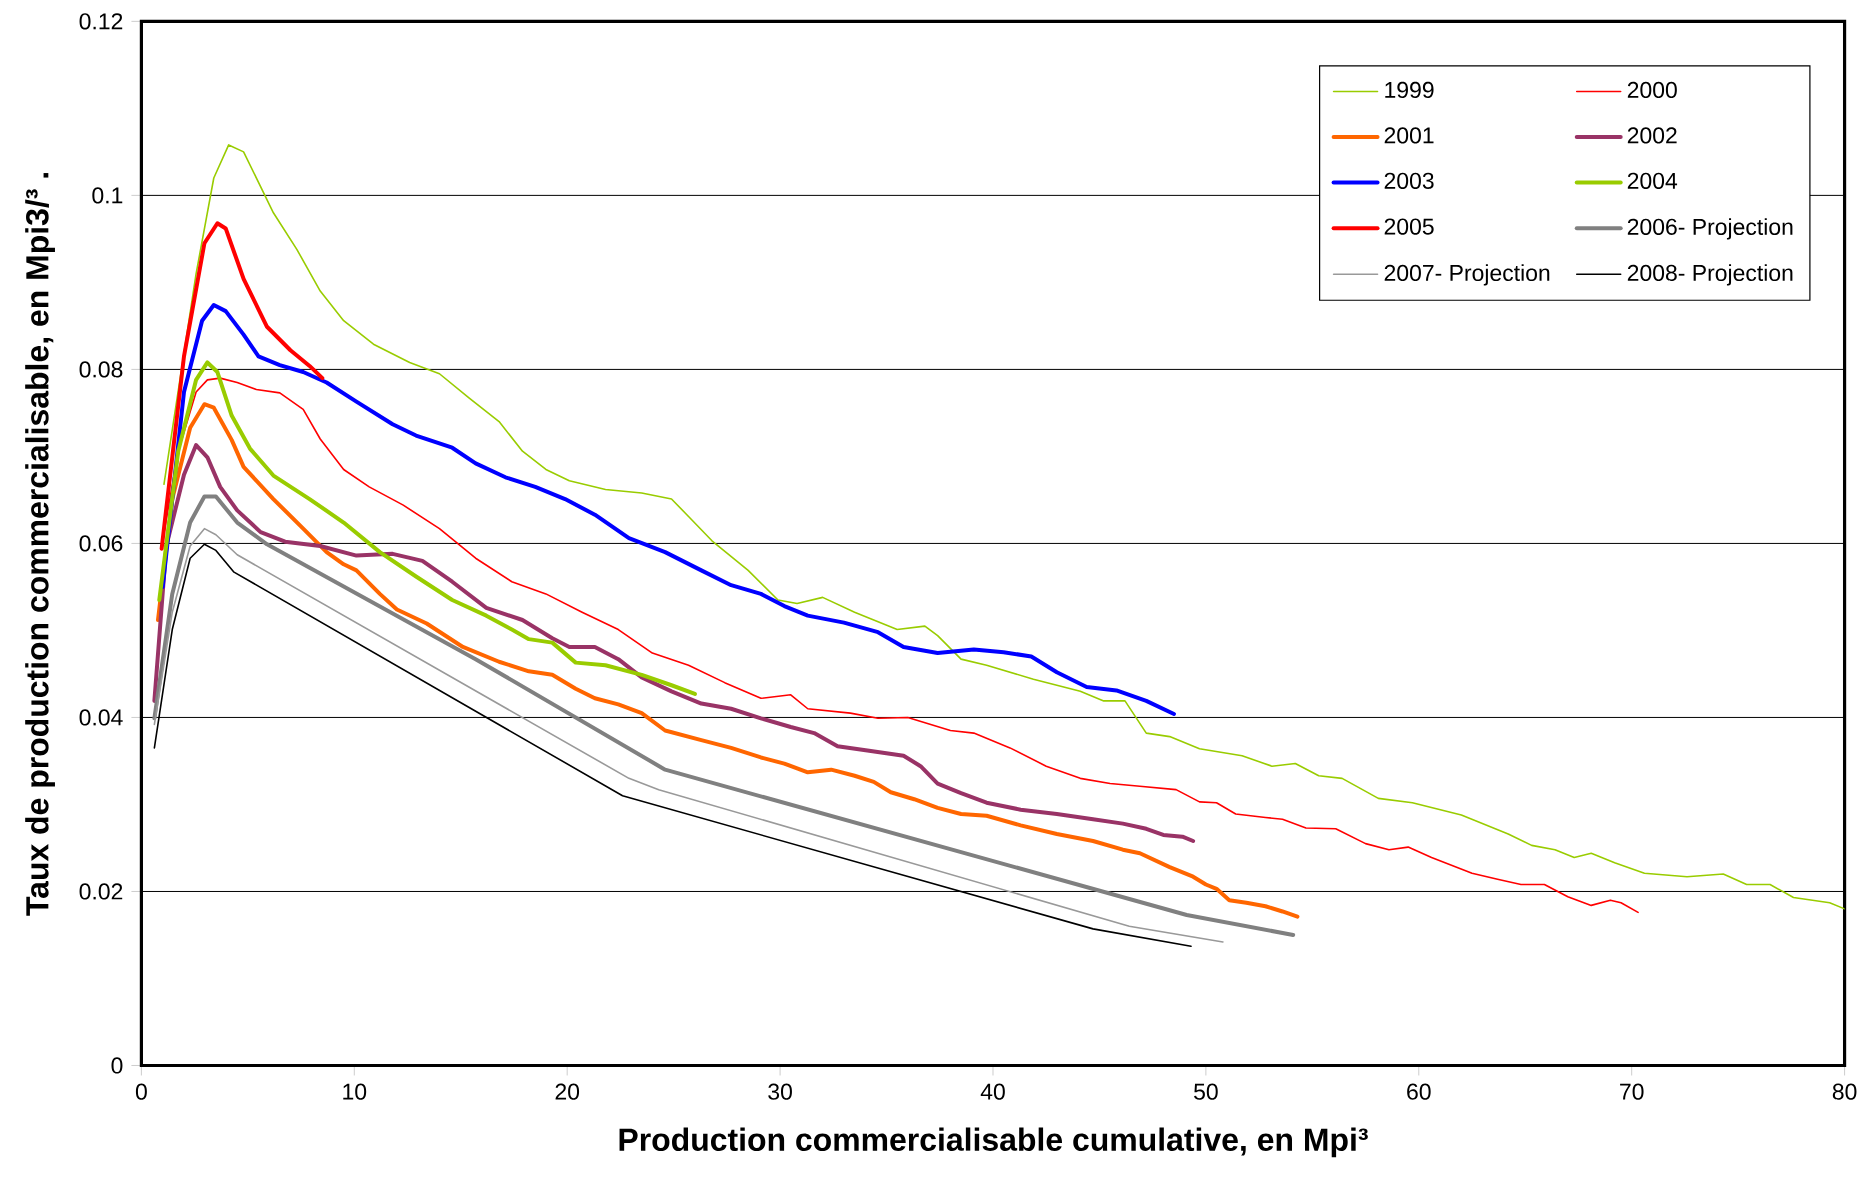 The width and height of the screenshot is (1865, 1178). What do you see at coordinates (1710, 228) in the screenshot?
I see `legend-label: 2006- Projection` at bounding box center [1710, 228].